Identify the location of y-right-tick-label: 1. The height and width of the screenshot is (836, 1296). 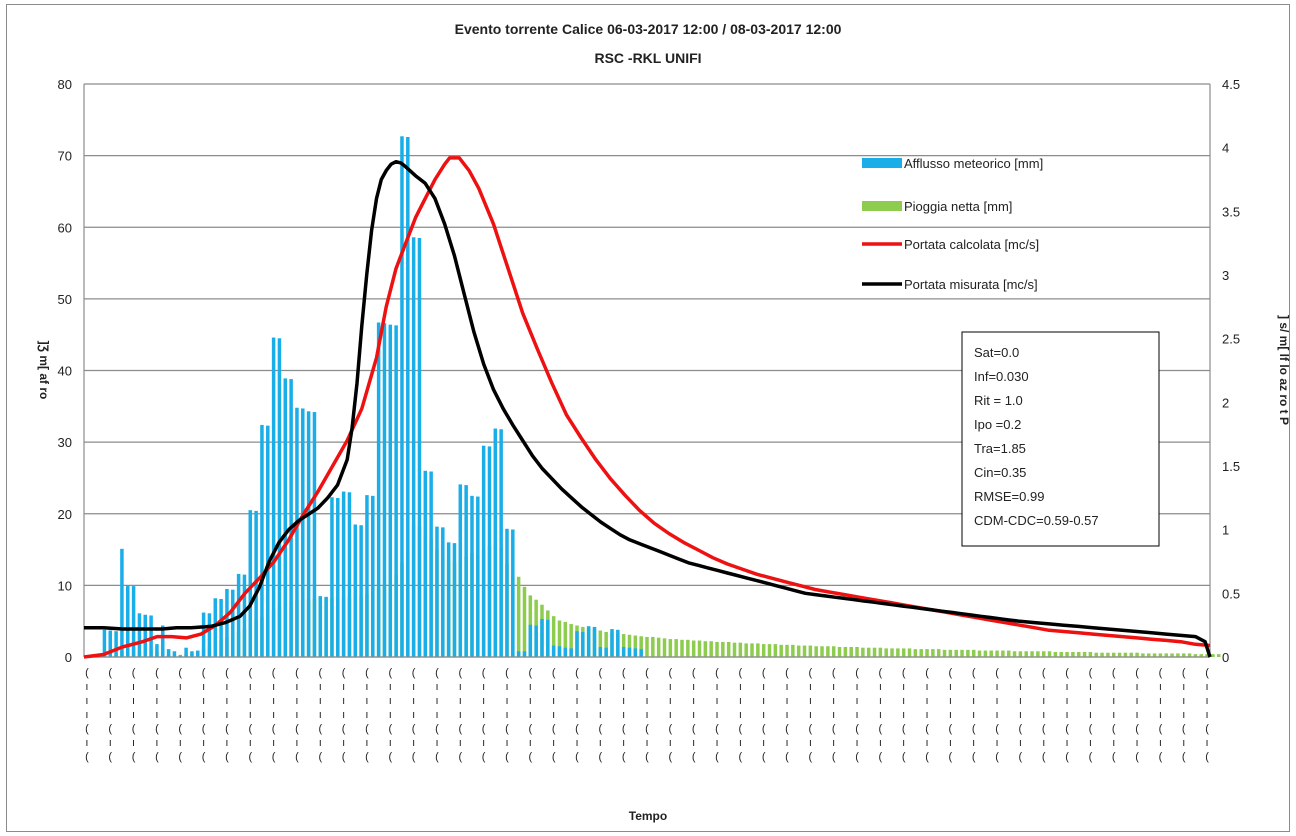
(1225, 530).